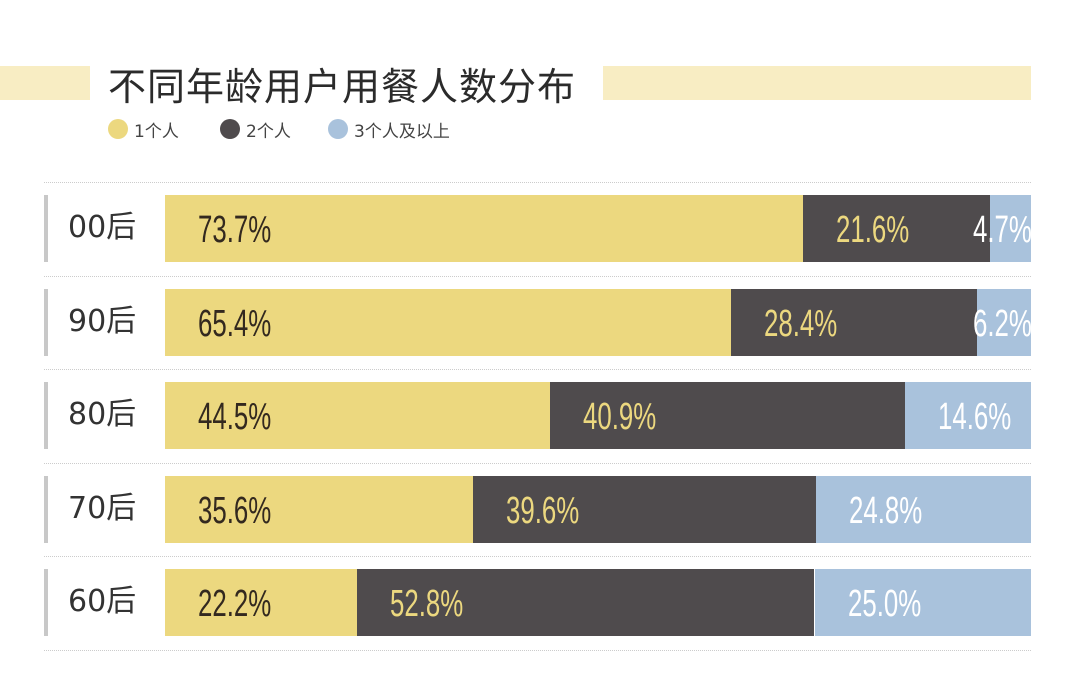  I want to click on category-label: 60后, so click(102, 601).